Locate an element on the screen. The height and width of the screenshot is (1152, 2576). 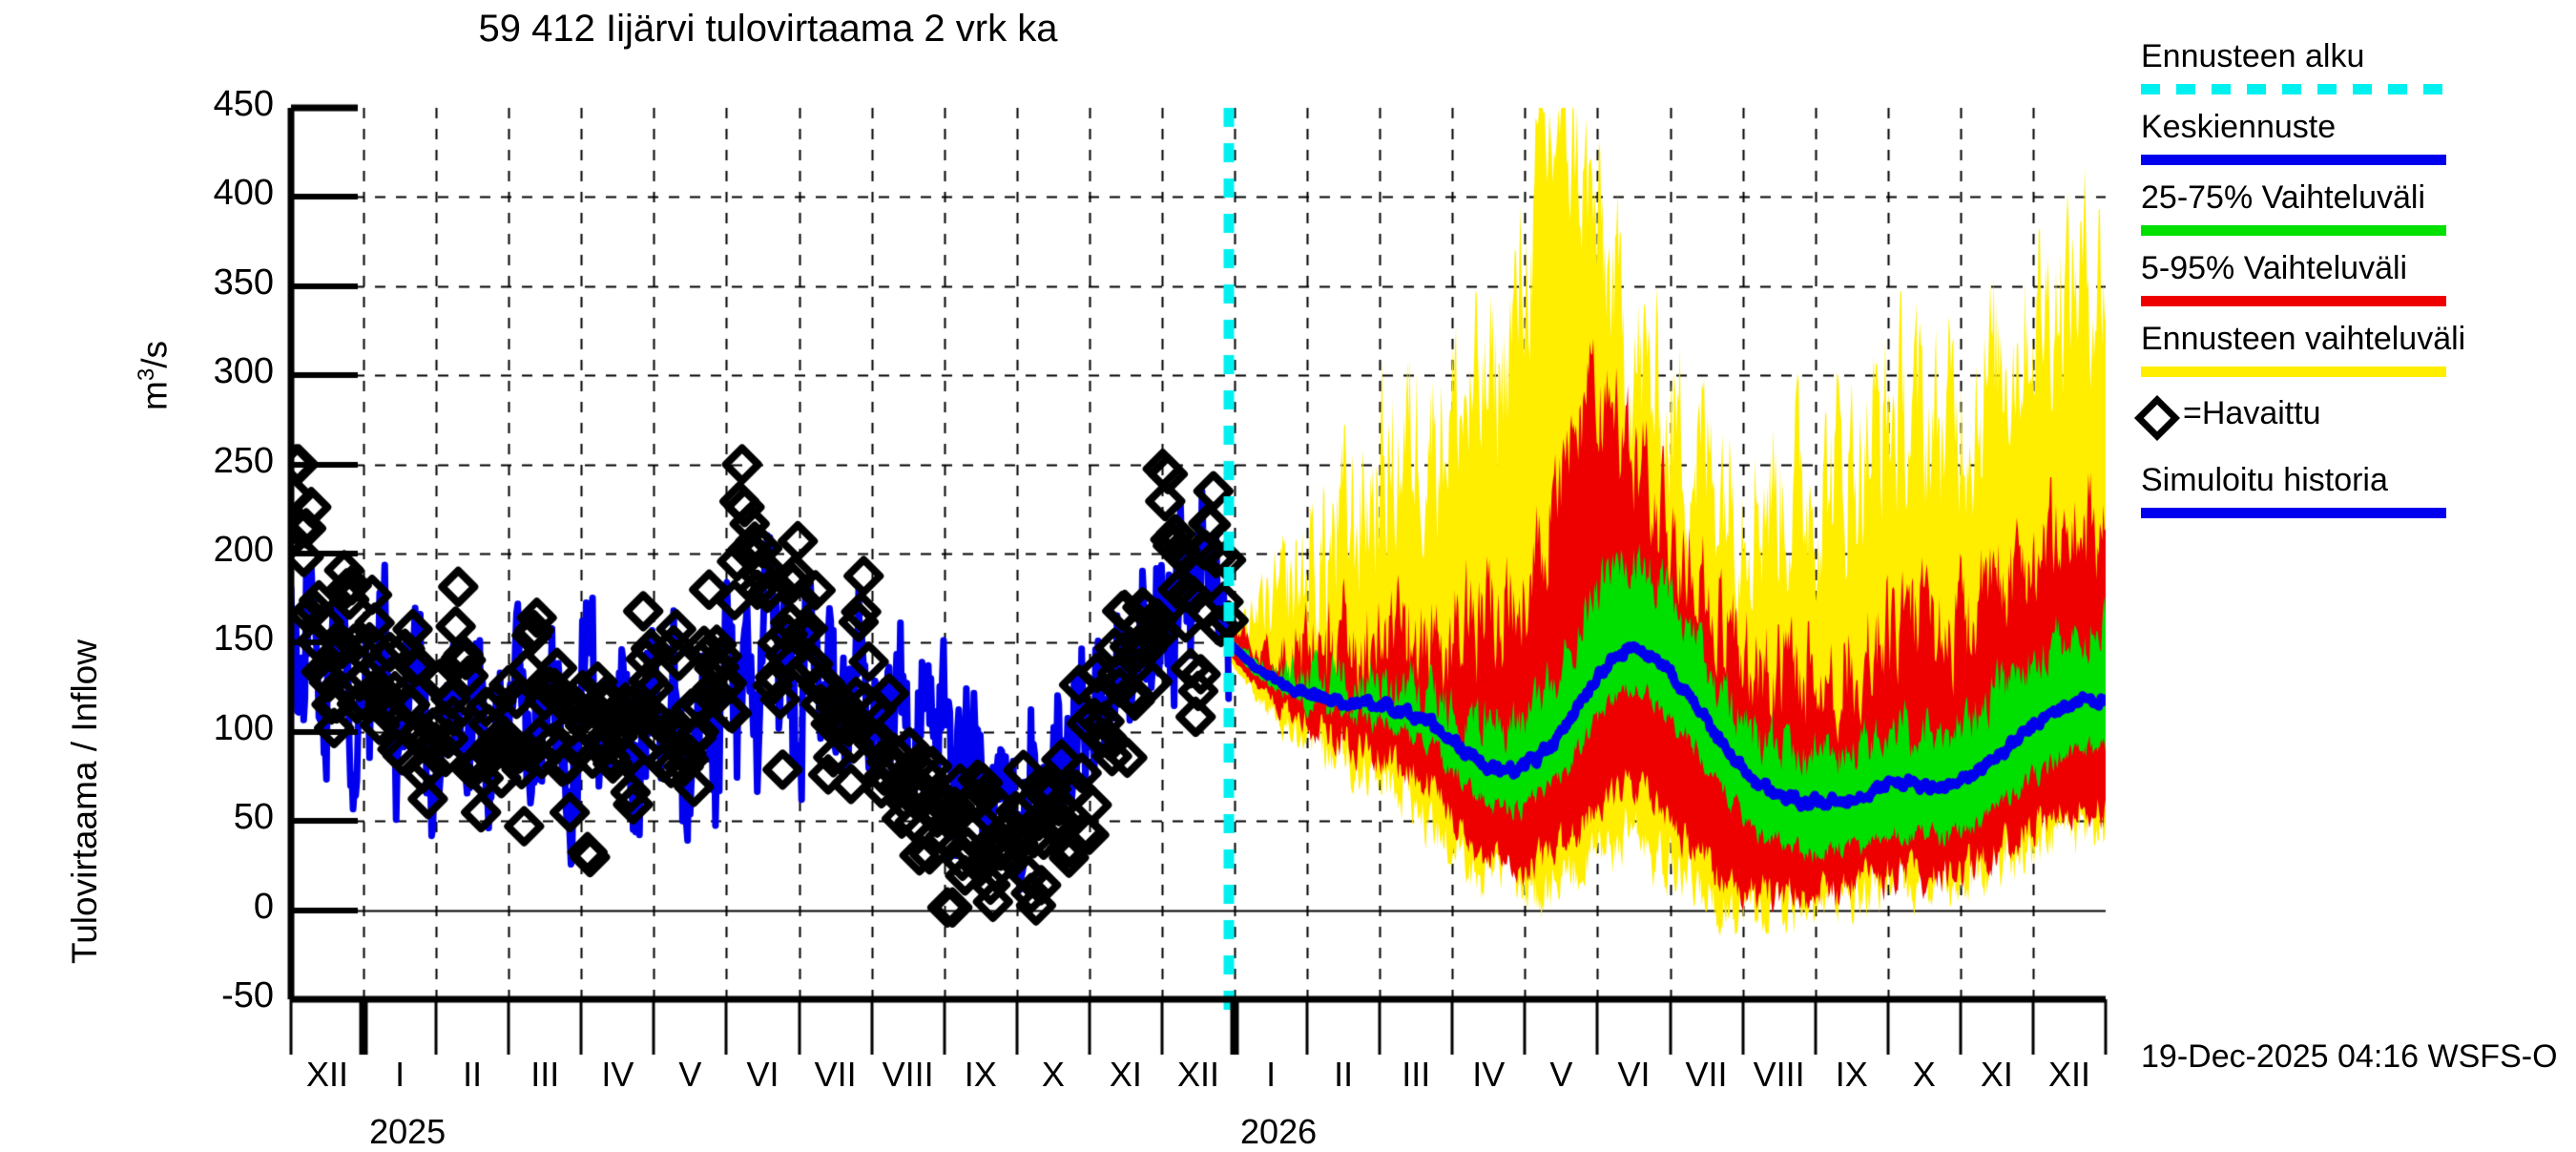
y-axis-title: Tulovirtaama / Inflow is located at coordinates (84, 801).